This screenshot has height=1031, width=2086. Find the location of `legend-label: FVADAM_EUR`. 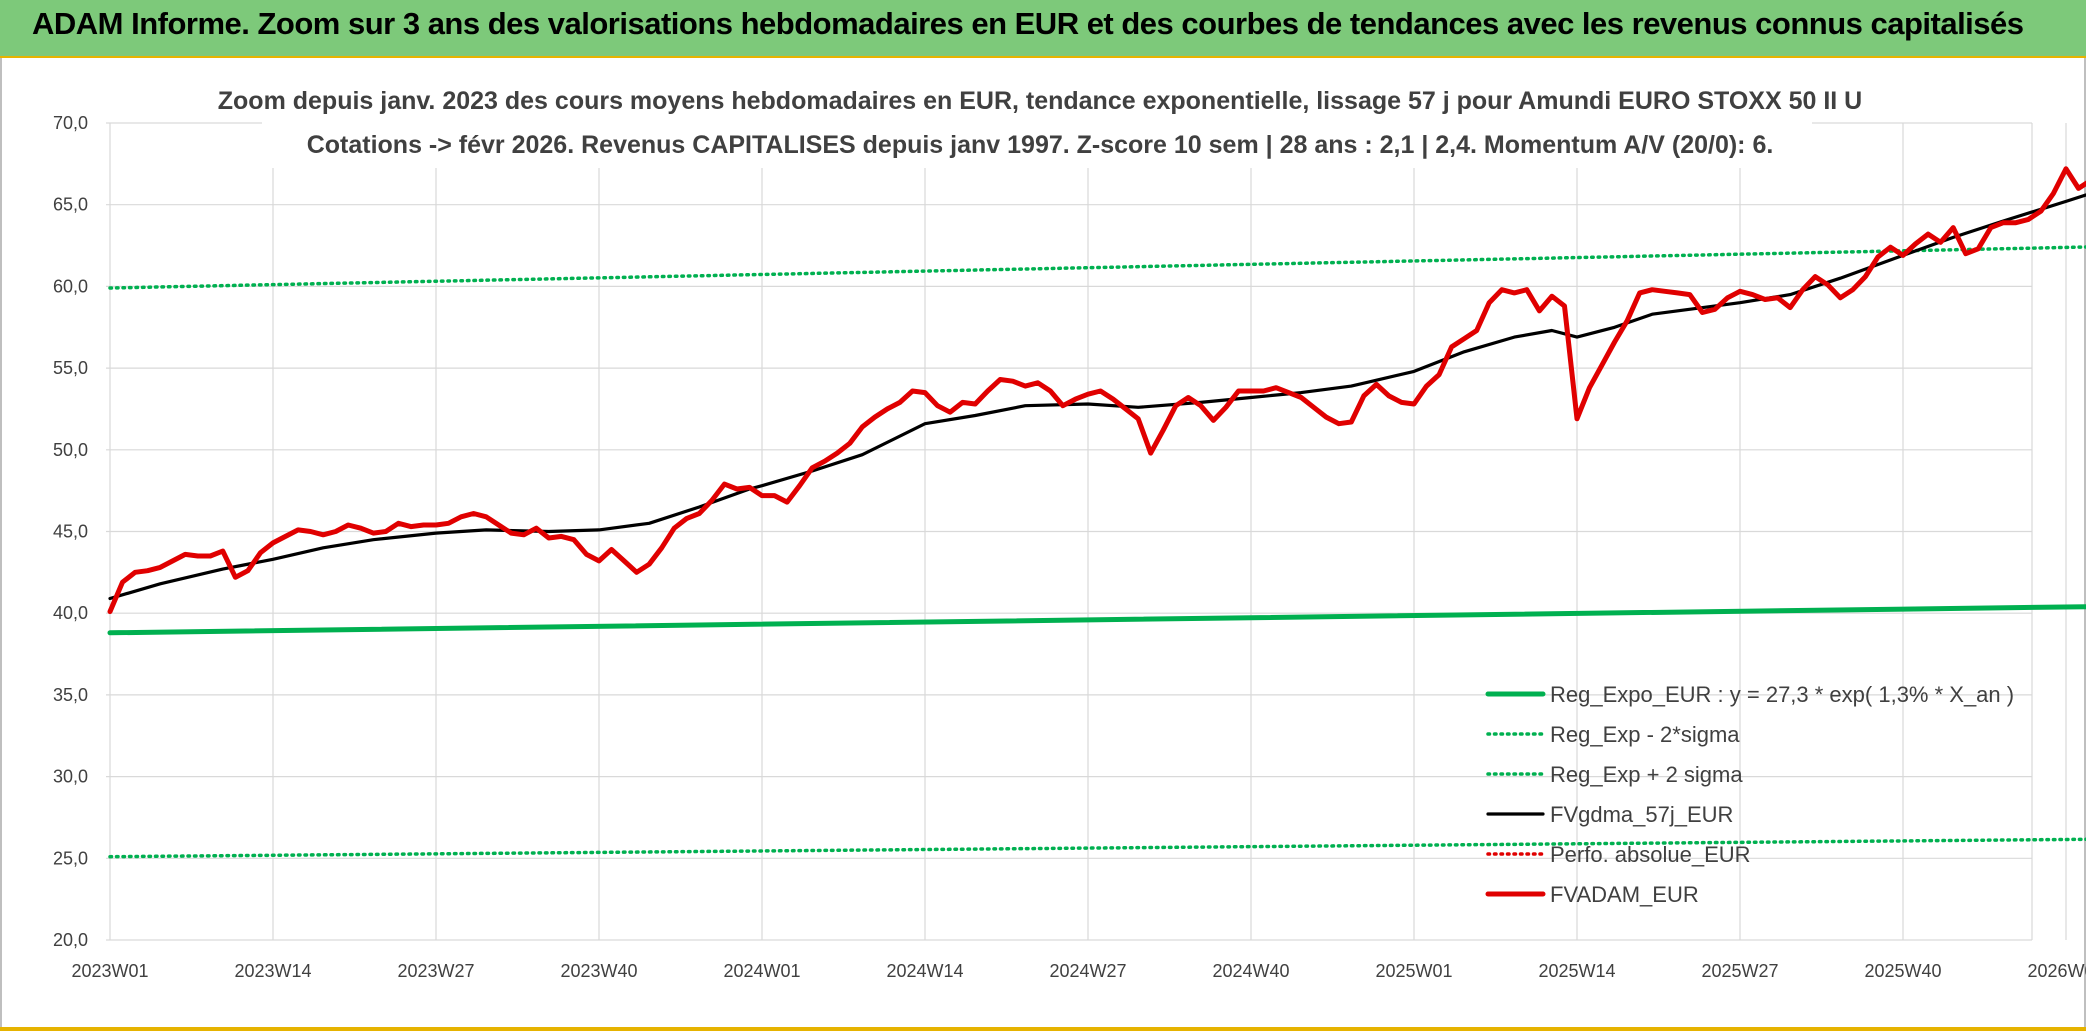

legend-label: FVADAM_EUR is located at coordinates (1624, 894).